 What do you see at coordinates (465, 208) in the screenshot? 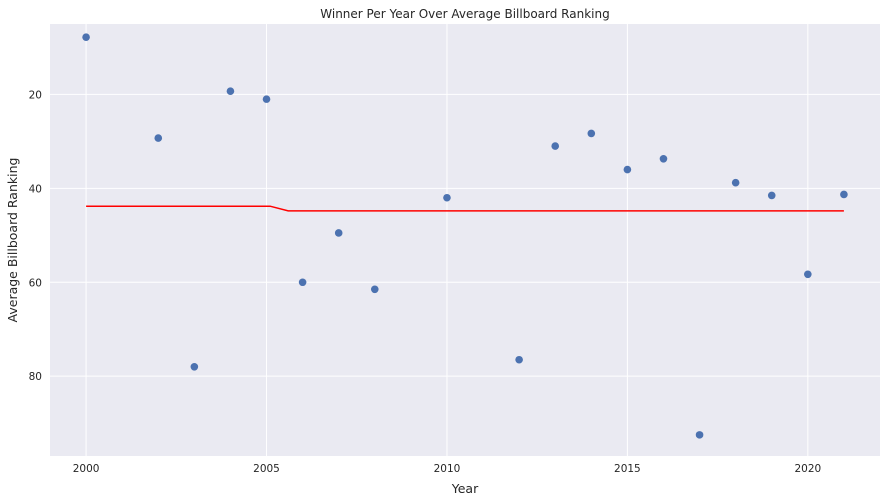
I see `average-line` at bounding box center [465, 208].